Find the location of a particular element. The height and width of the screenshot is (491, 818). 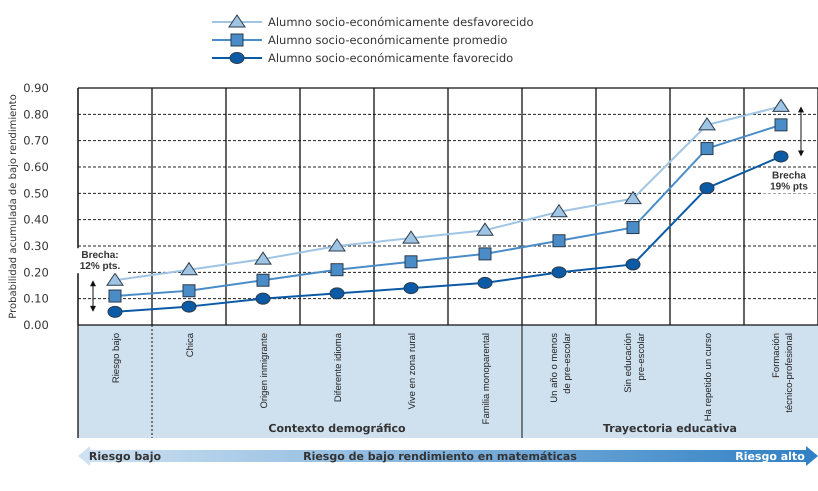

y-tick-label: 0.80 is located at coordinates (36, 114).